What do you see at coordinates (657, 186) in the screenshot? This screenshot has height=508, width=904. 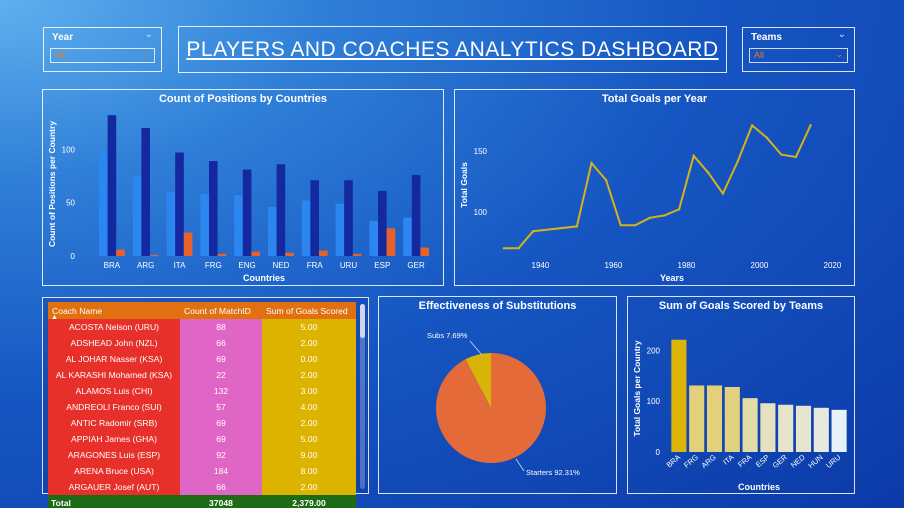 I see `series-line` at bounding box center [657, 186].